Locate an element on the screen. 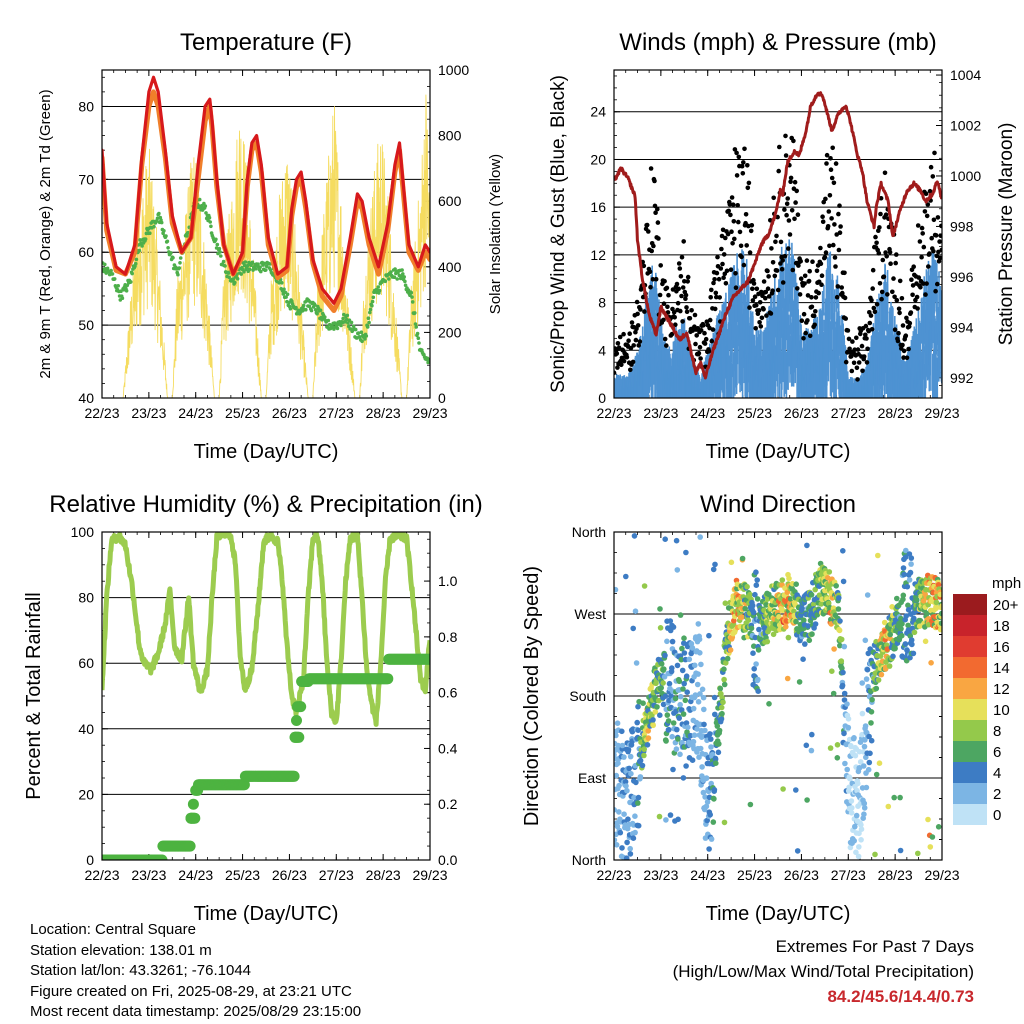  humidity-y2tick-label: 1.0 is located at coordinates (448, 581).